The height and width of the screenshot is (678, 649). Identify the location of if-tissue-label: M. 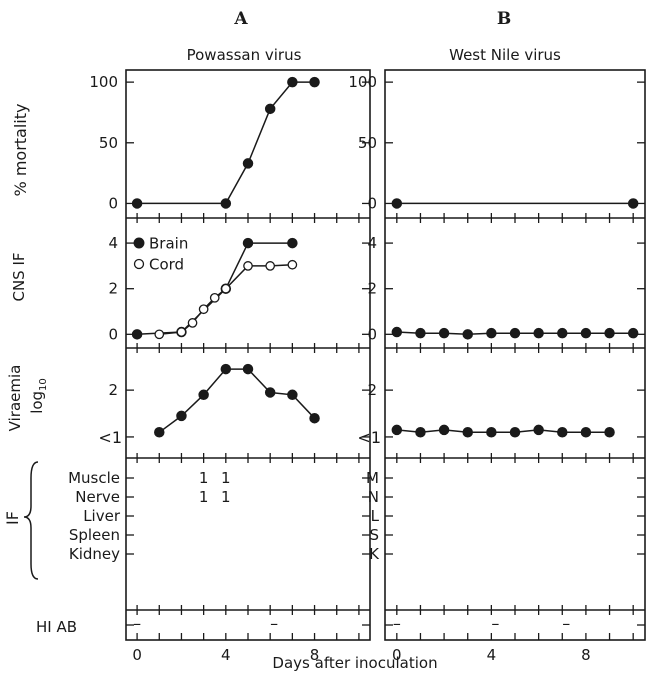
(372, 478).